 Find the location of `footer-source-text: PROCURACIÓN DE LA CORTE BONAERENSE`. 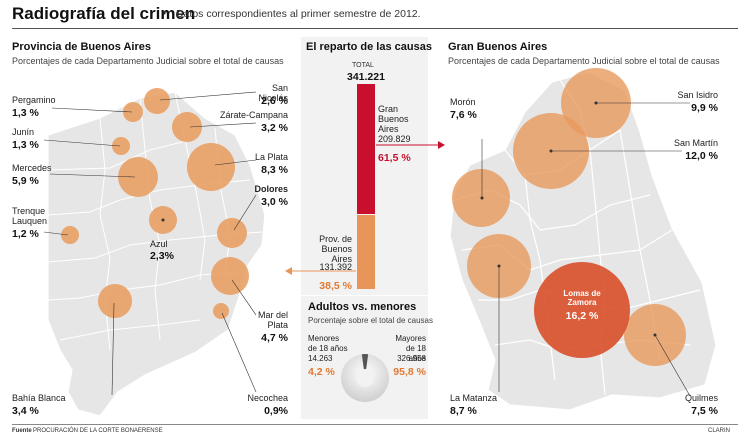

footer-source-text: PROCURACIÓN DE LA CORTE BONAERENSE is located at coordinates (98, 431).